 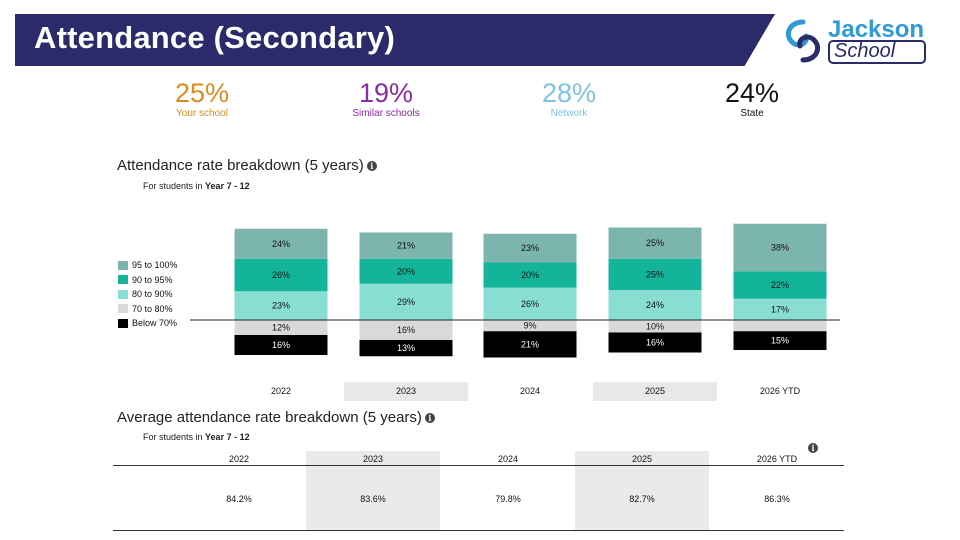 I want to click on bar-data-label: 20%, so click(x=406, y=271).